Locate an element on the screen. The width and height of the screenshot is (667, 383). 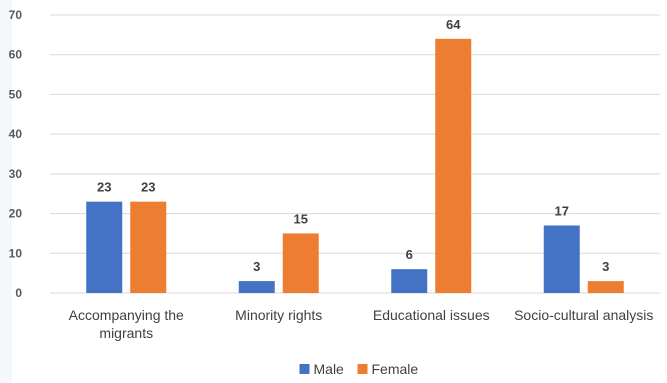
y-tick-label-0: 0 is located at coordinates (18, 293).